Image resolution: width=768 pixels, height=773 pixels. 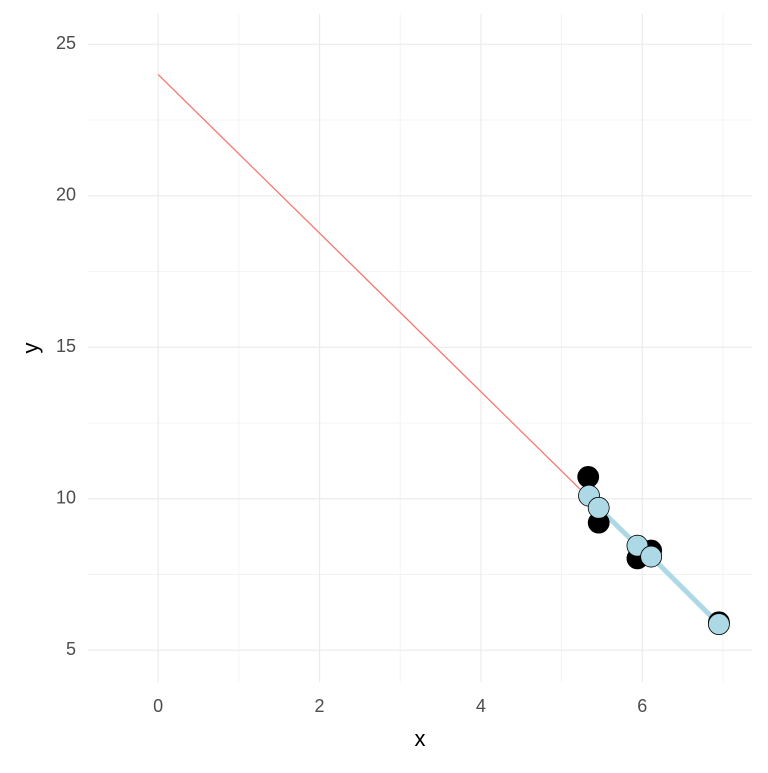 I want to click on x-tick-label: 6, so click(x=642, y=706).